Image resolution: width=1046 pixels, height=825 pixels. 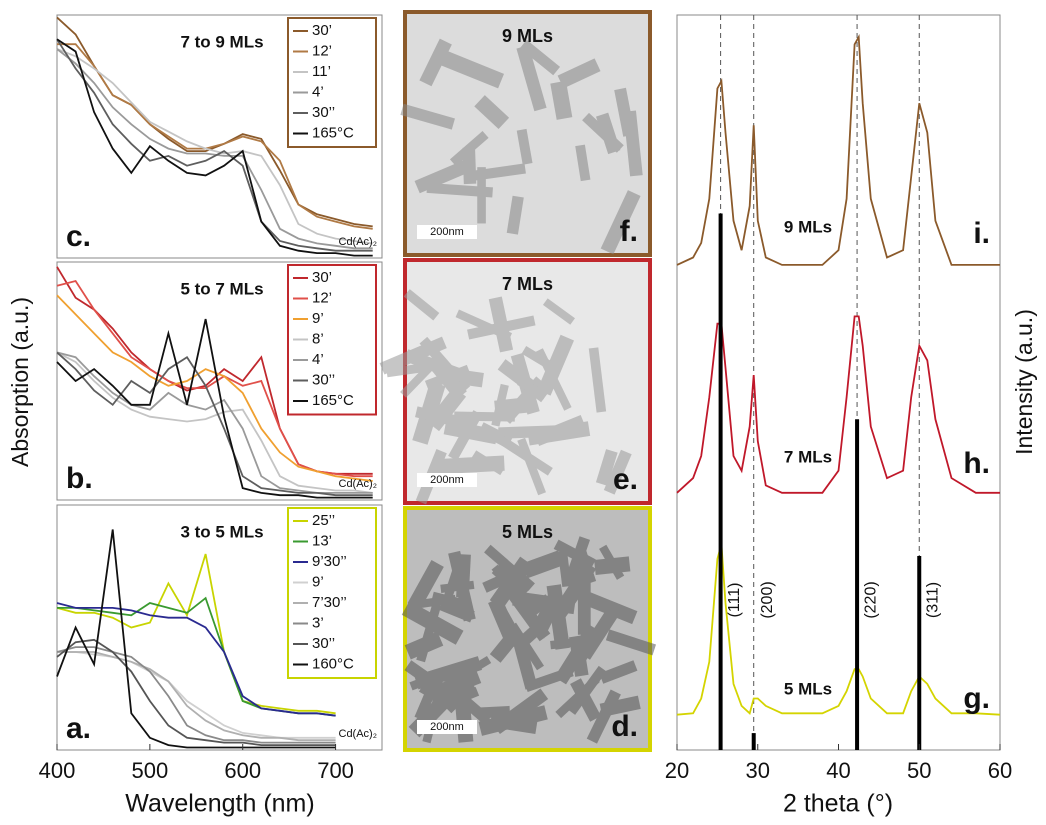 I want to click on panel-label: g., so click(x=976, y=698).